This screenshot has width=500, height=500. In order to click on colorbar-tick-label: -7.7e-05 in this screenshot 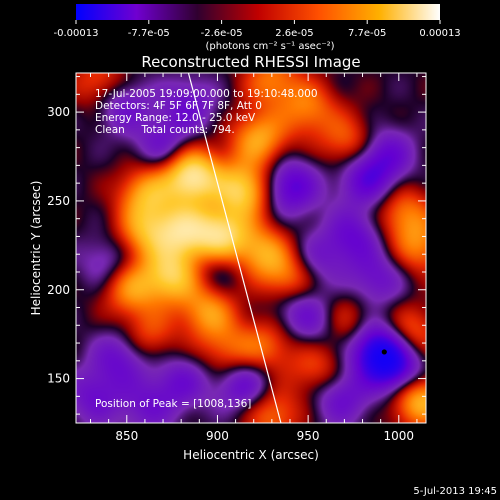, I will do `click(149, 33)`.